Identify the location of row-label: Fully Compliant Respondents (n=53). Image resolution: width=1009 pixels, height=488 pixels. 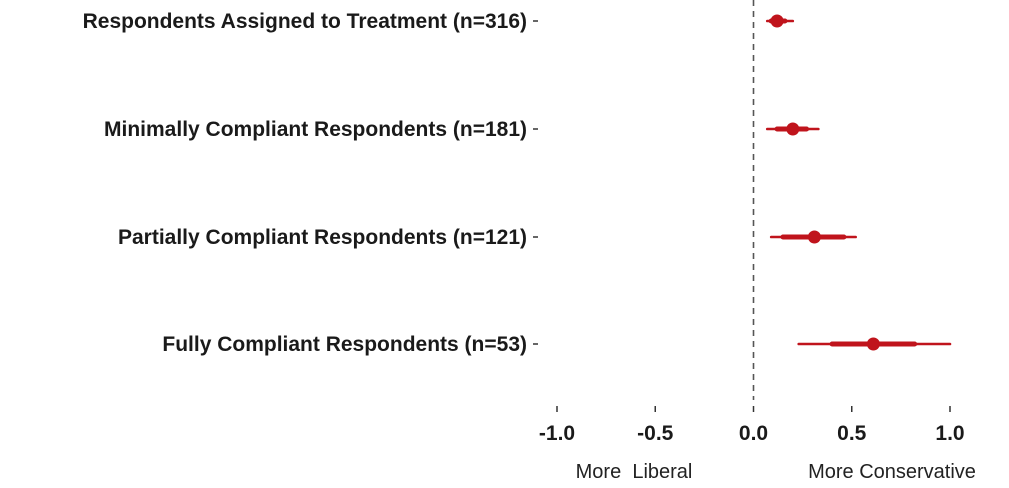
(344, 344).